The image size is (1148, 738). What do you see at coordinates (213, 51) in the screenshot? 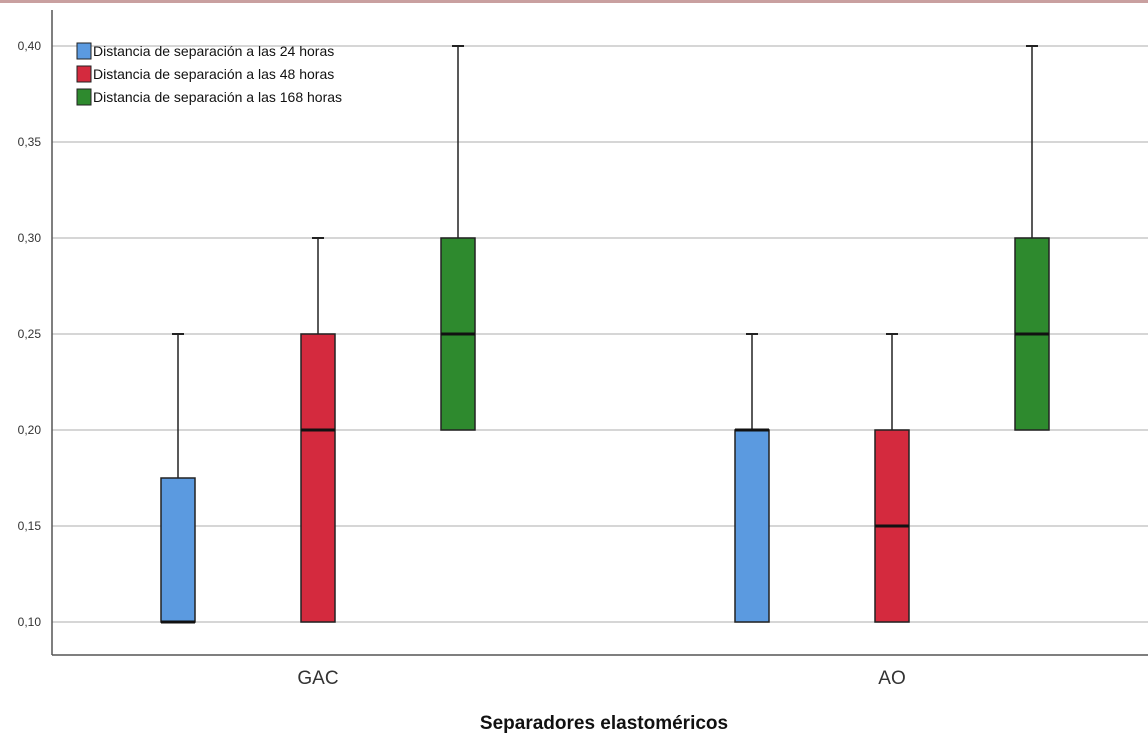
I see `legend-label: Distancia de separación a las 24 horas` at bounding box center [213, 51].